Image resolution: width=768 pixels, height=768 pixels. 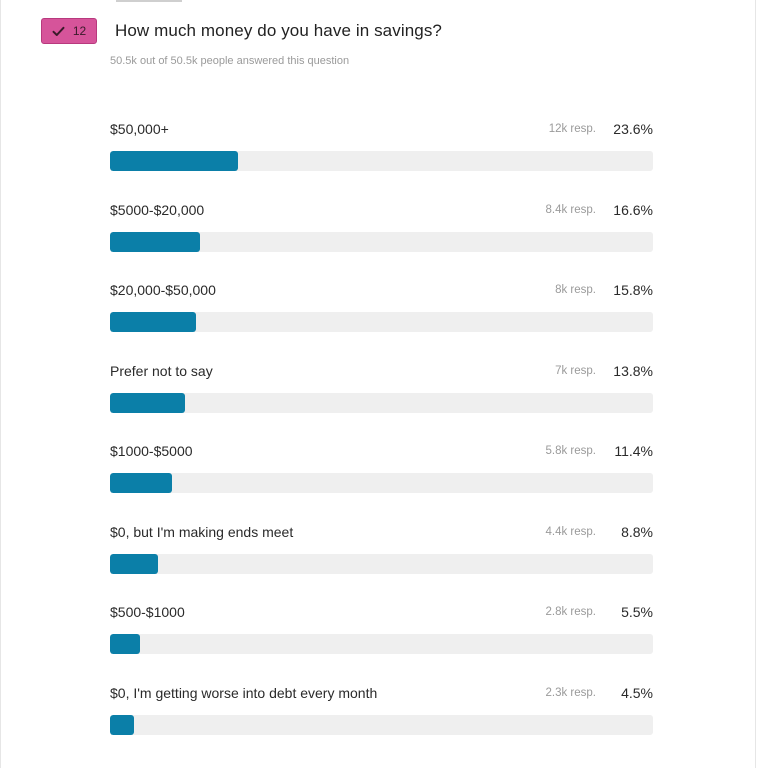 I want to click on answer-option: $5000-$20,000 8.4k resp. 16.6%, so click(x=381, y=239).